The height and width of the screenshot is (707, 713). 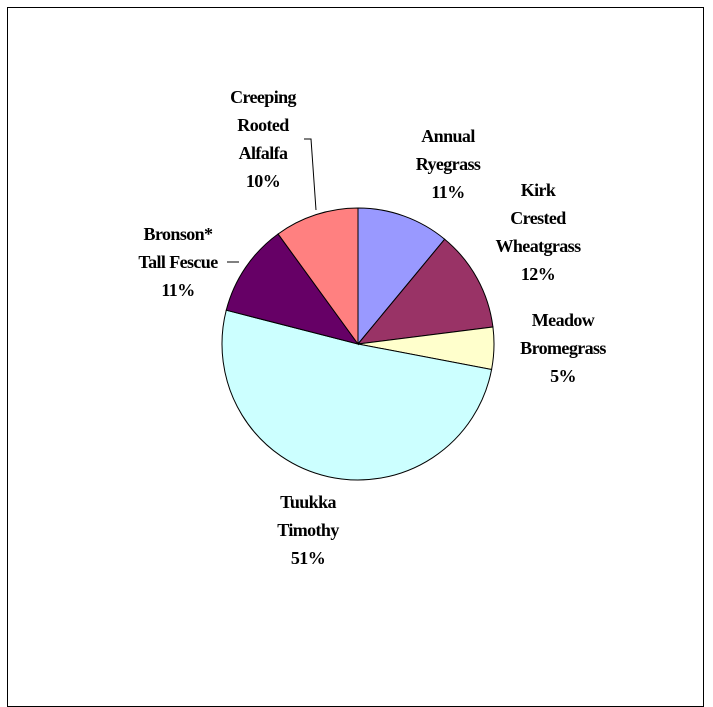 What do you see at coordinates (539, 246) in the screenshot?
I see `slice-label-line: Wheatgrass` at bounding box center [539, 246].